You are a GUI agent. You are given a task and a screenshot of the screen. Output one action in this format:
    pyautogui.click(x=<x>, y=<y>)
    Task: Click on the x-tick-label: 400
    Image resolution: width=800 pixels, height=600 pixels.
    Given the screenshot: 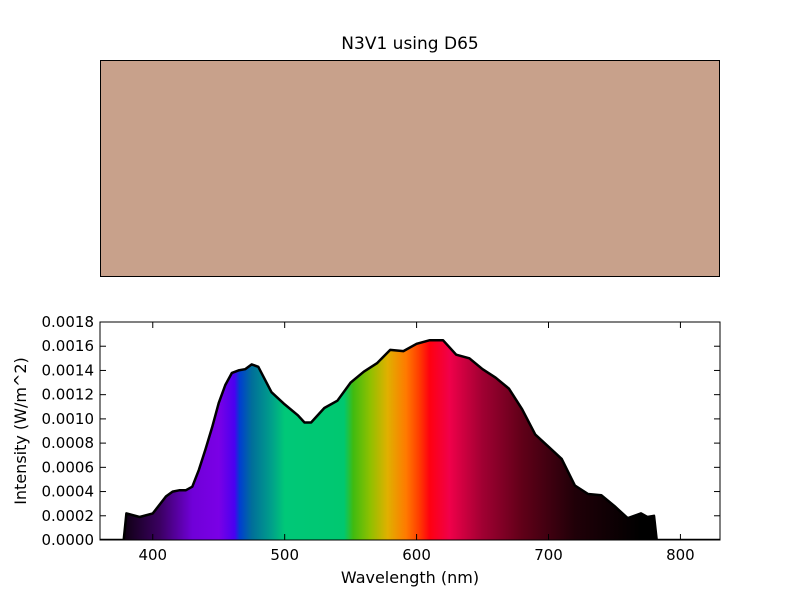 What is the action you would take?
    pyautogui.click(x=152, y=555)
    